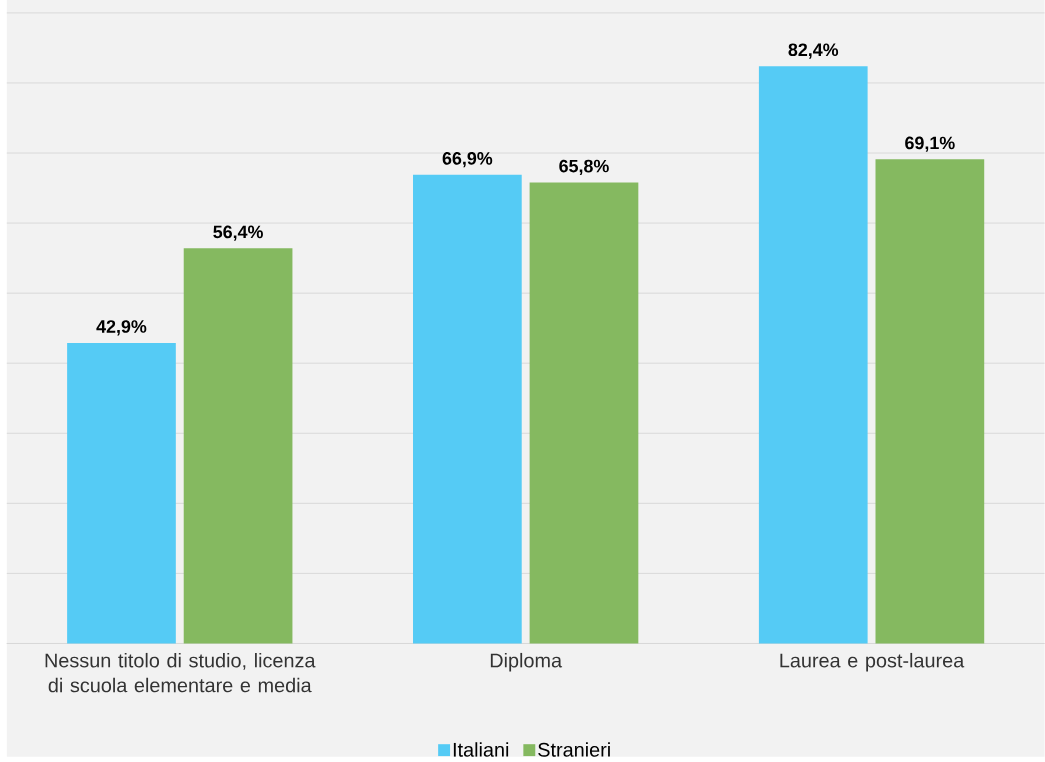 The height and width of the screenshot is (762, 1045). Describe the element at coordinates (574, 749) in the screenshot. I see `legend-label: Stranieri` at that location.